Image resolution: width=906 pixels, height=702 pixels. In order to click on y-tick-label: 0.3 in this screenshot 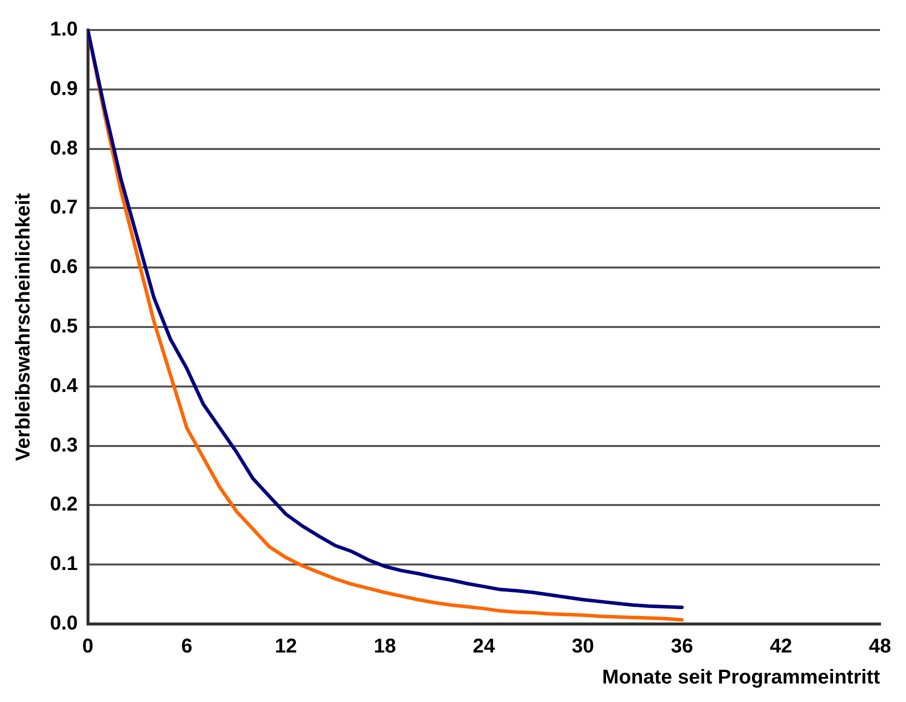, I will do `click(64, 445)`.